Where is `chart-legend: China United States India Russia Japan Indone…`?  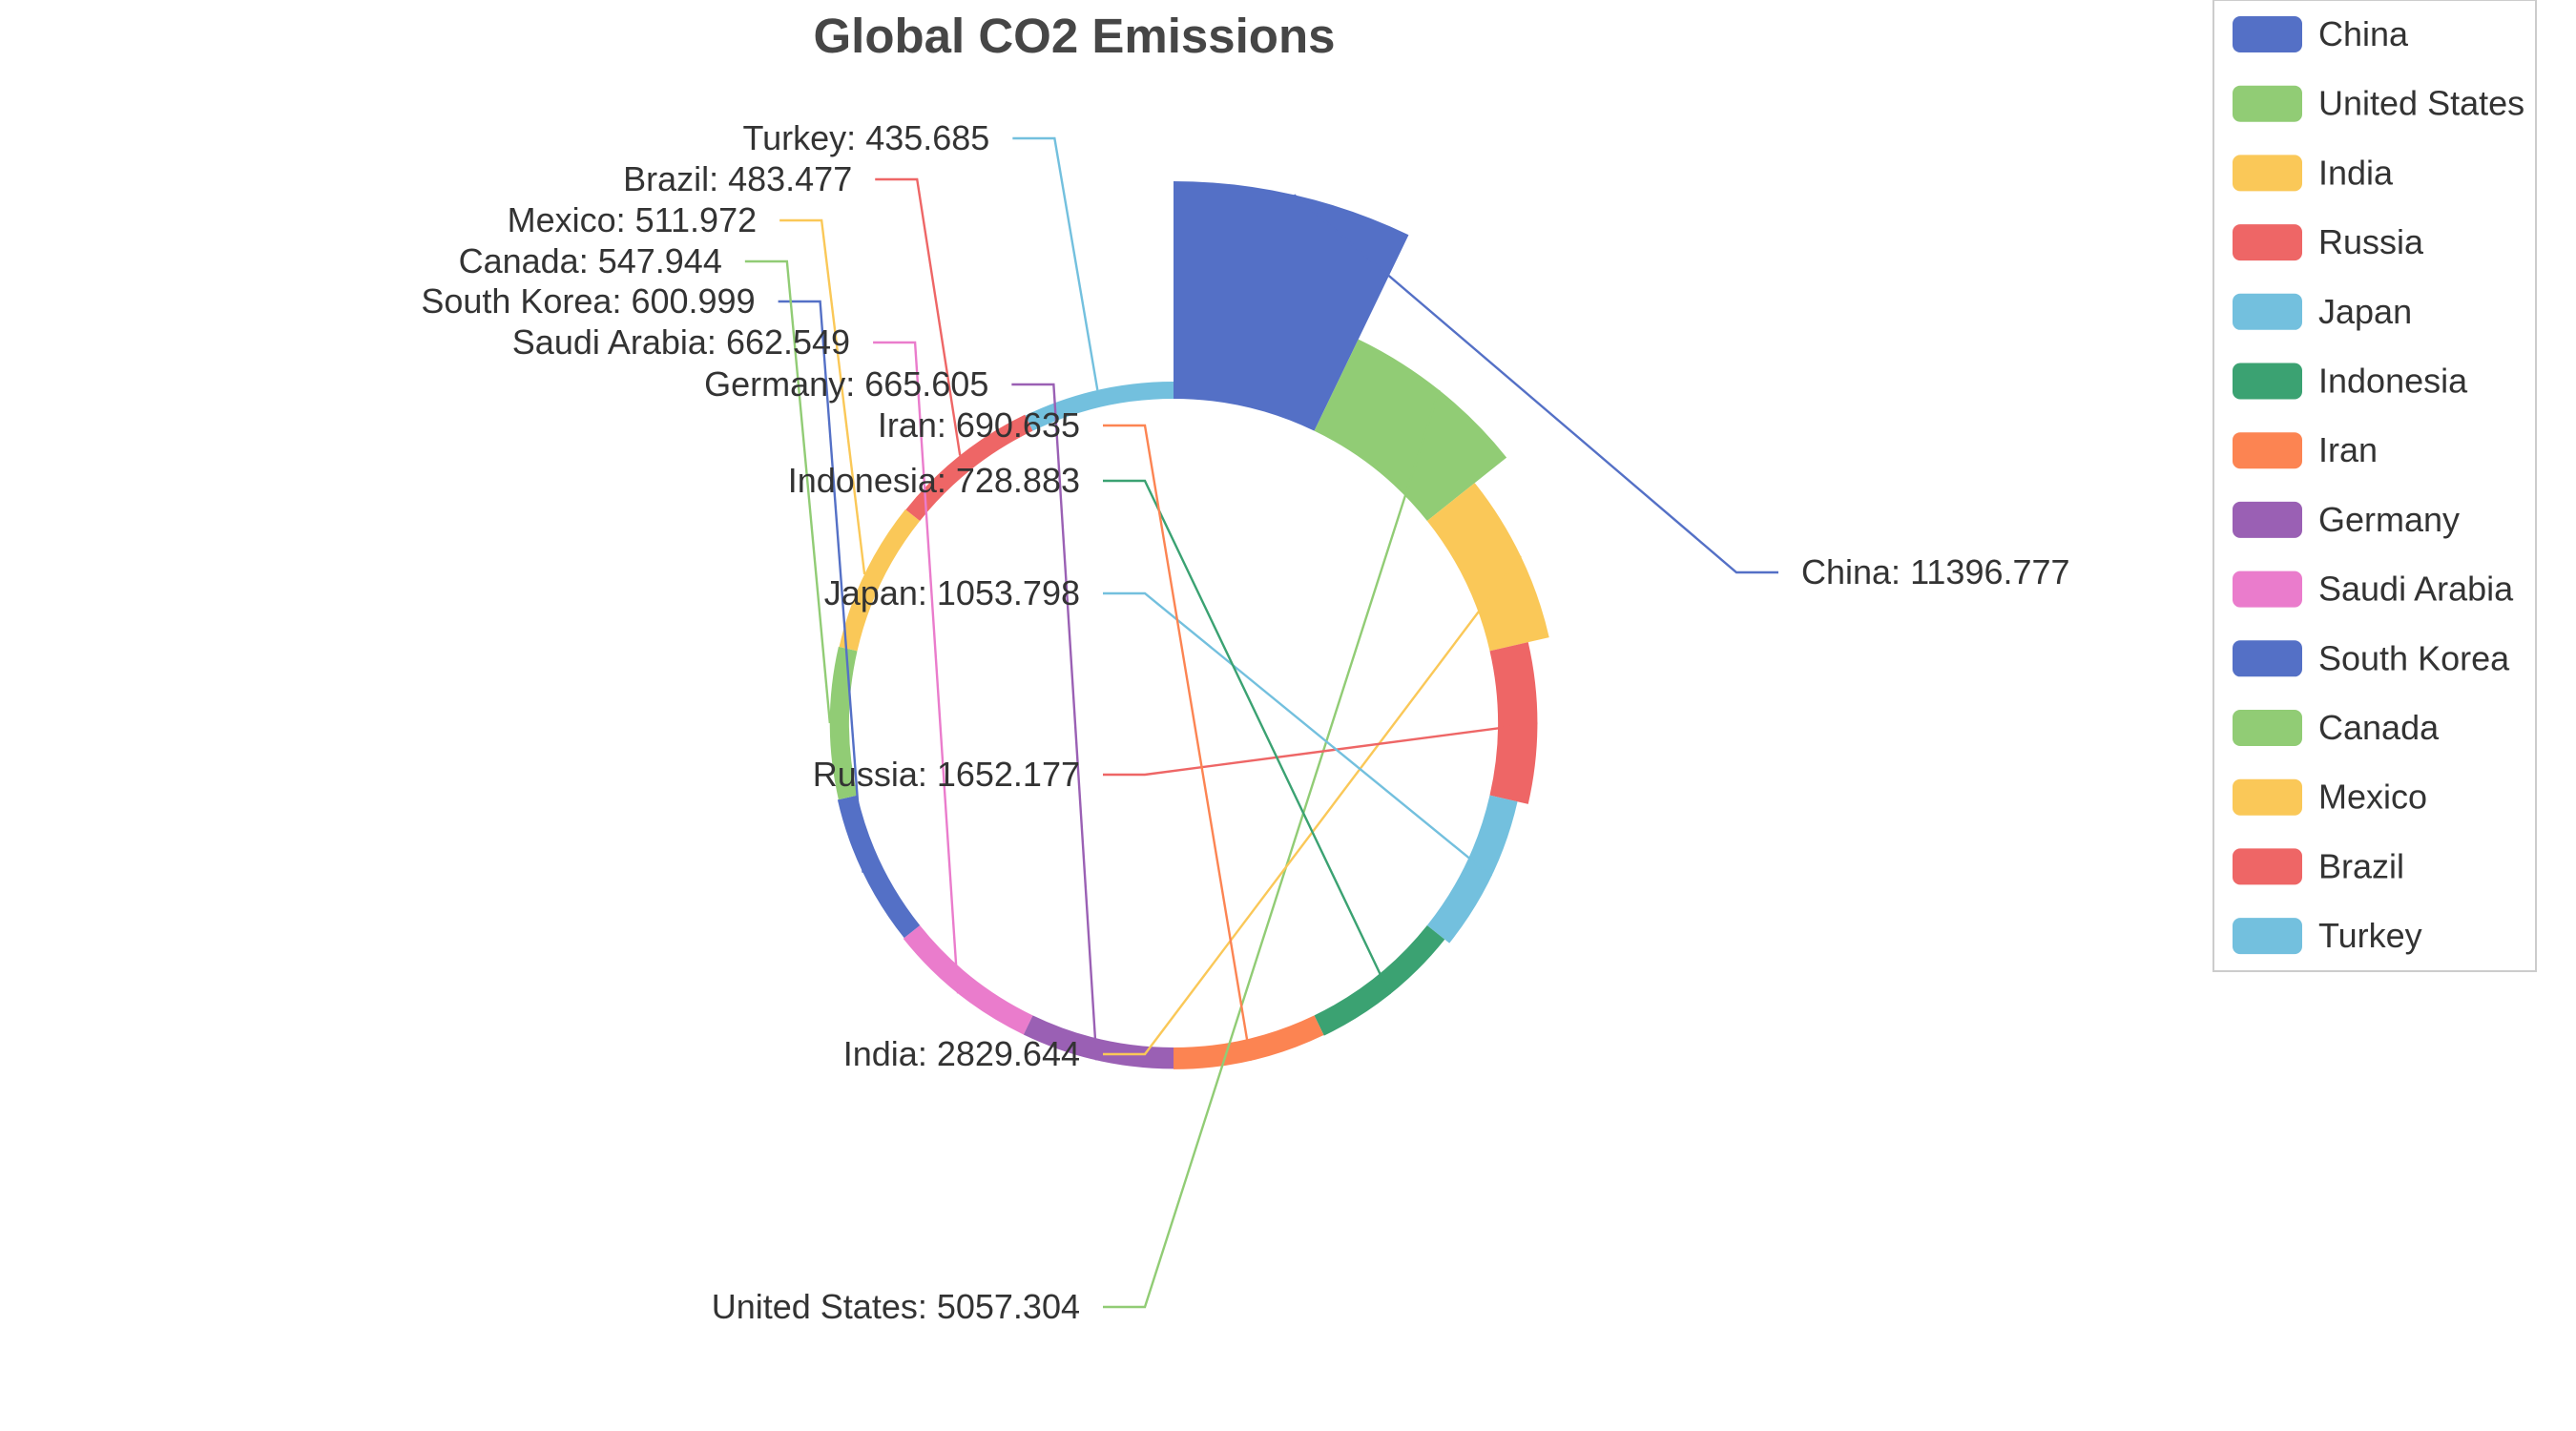 chart-legend: China United States India Russia Japan Indone… is located at coordinates (2374, 486).